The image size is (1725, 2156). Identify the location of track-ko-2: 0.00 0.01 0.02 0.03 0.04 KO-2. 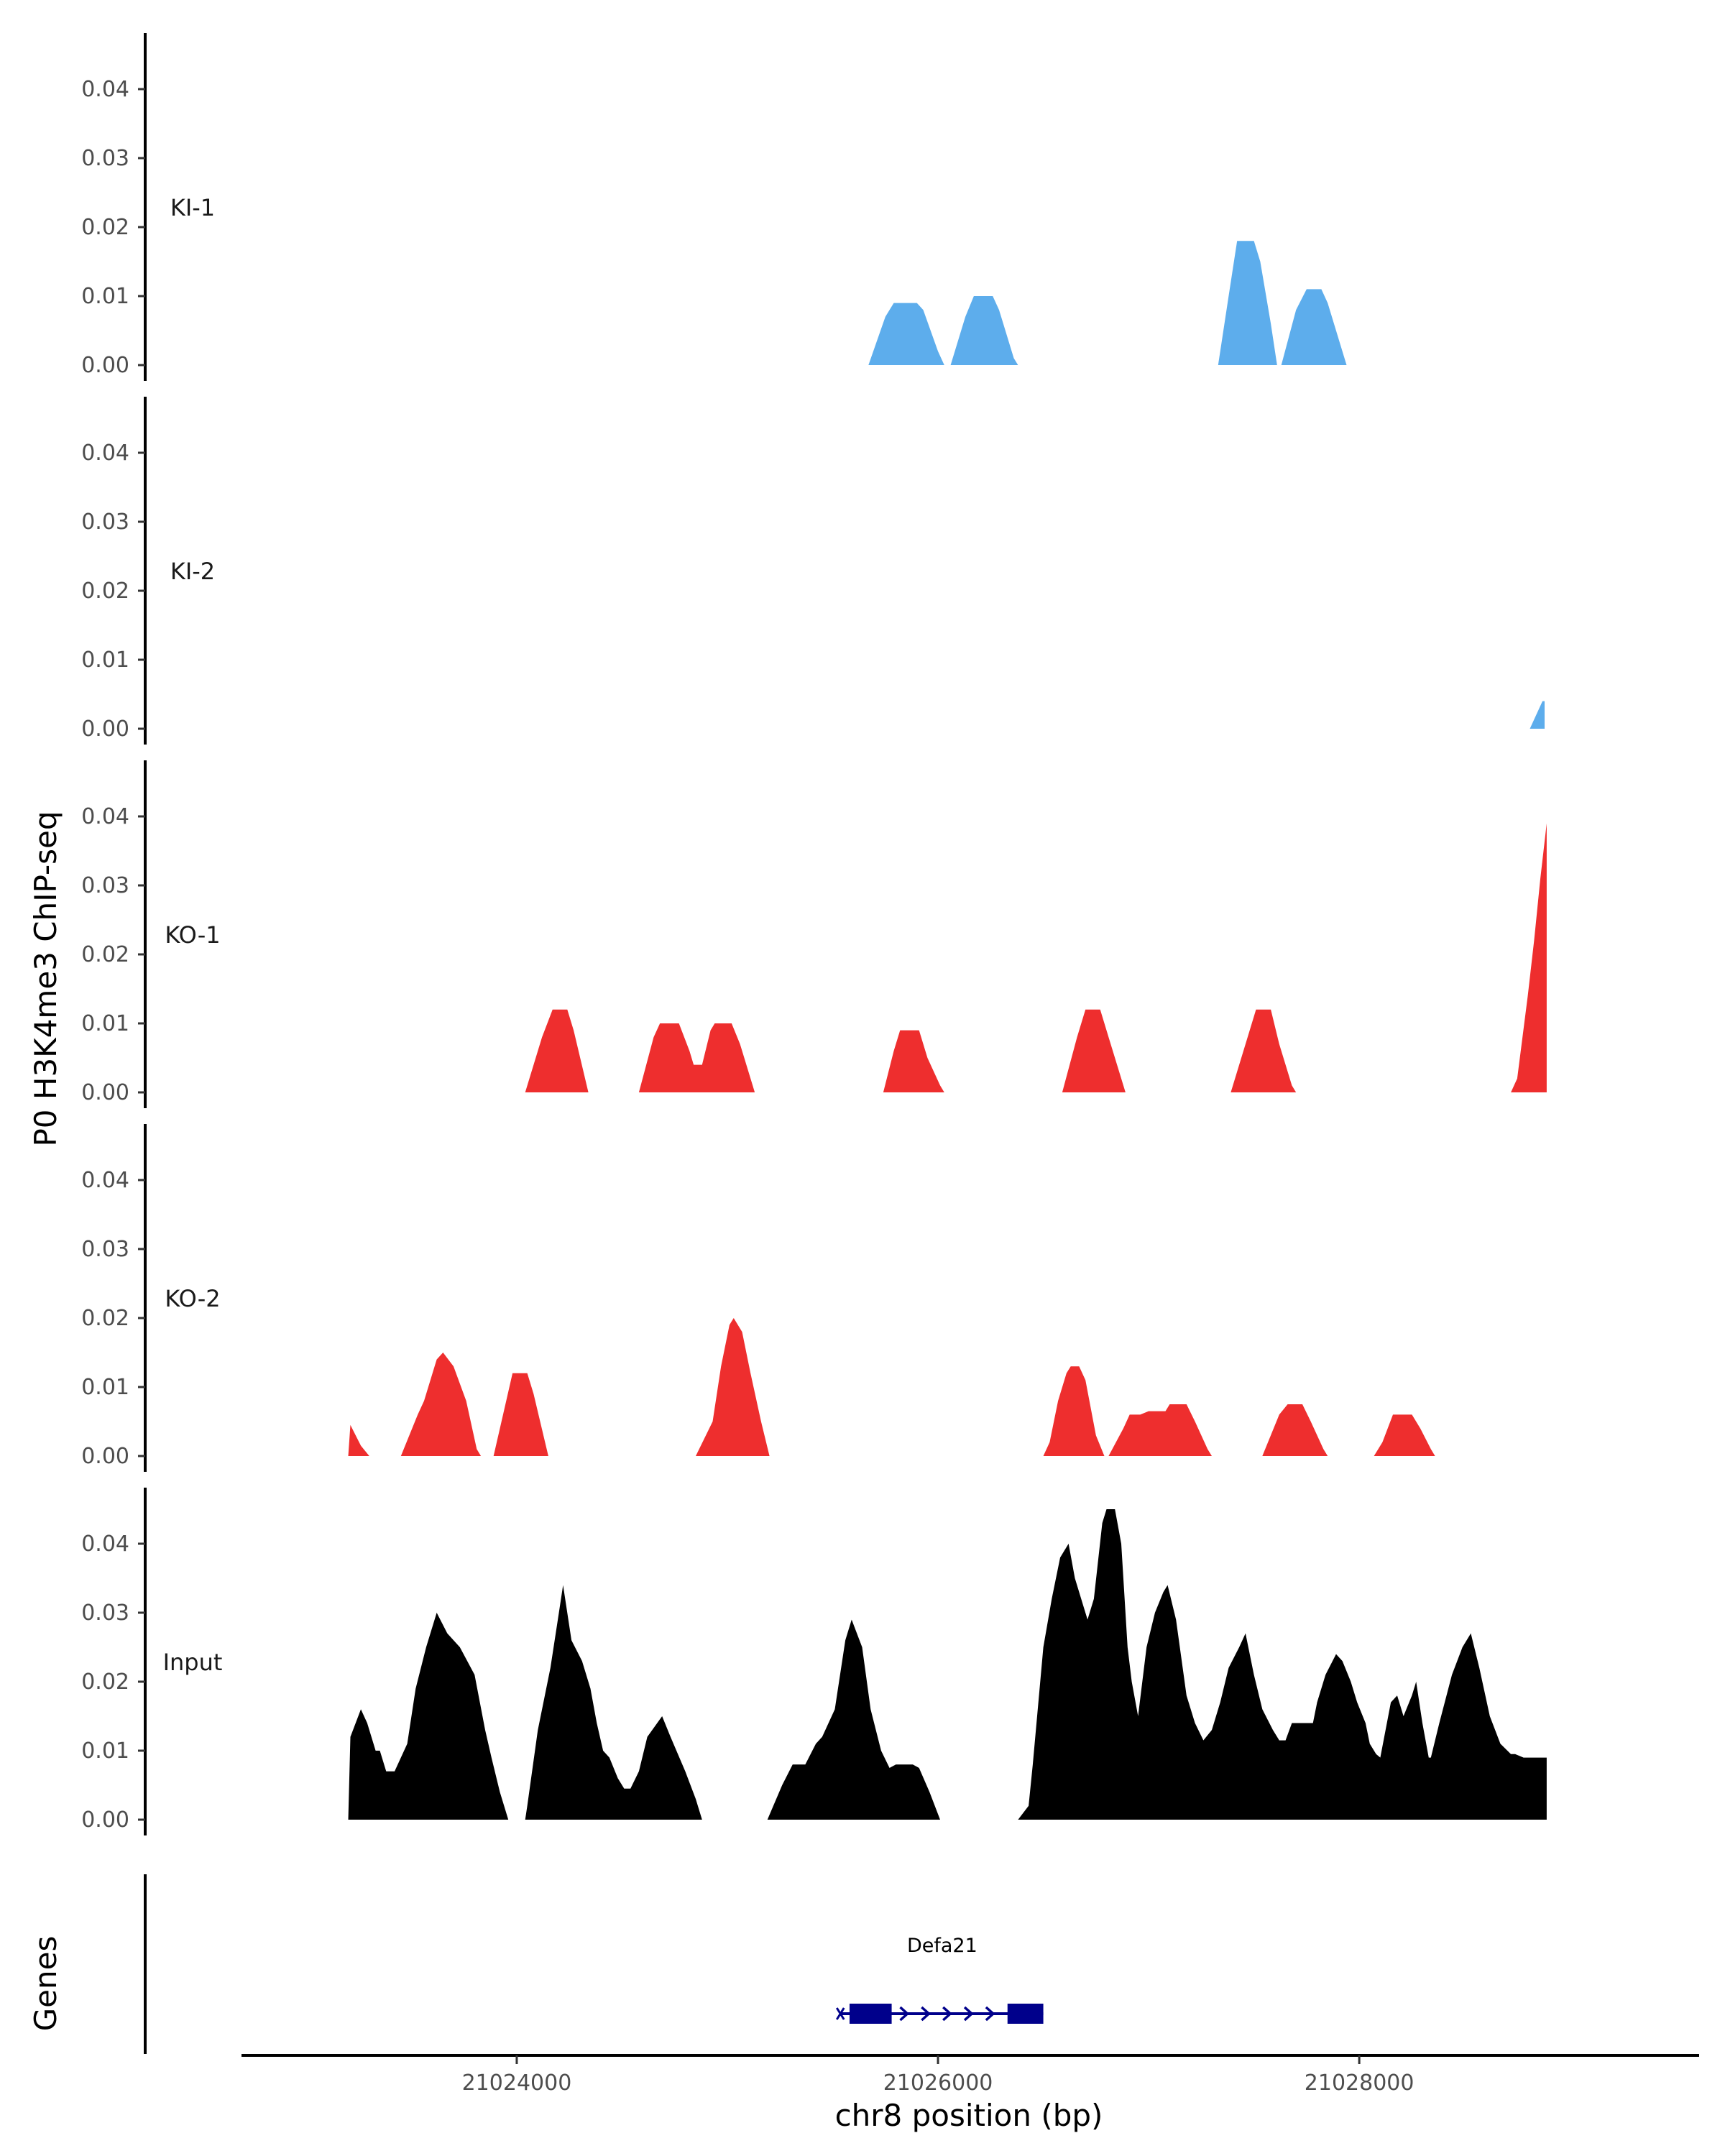
(758, 1298).